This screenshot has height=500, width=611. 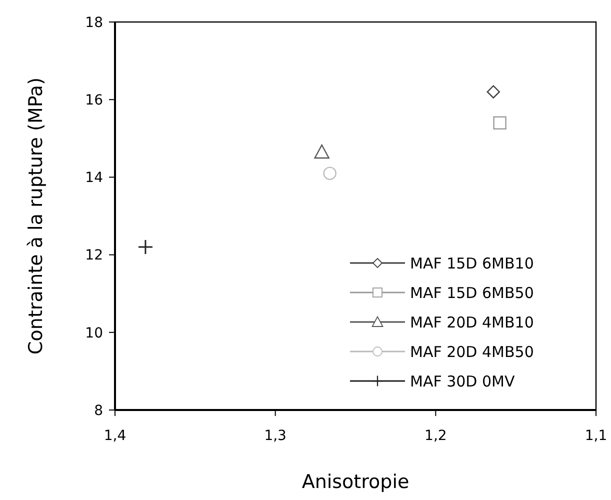 What do you see at coordinates (356, 482) in the screenshot?
I see `x-axis-title: Anisotropie` at bounding box center [356, 482].